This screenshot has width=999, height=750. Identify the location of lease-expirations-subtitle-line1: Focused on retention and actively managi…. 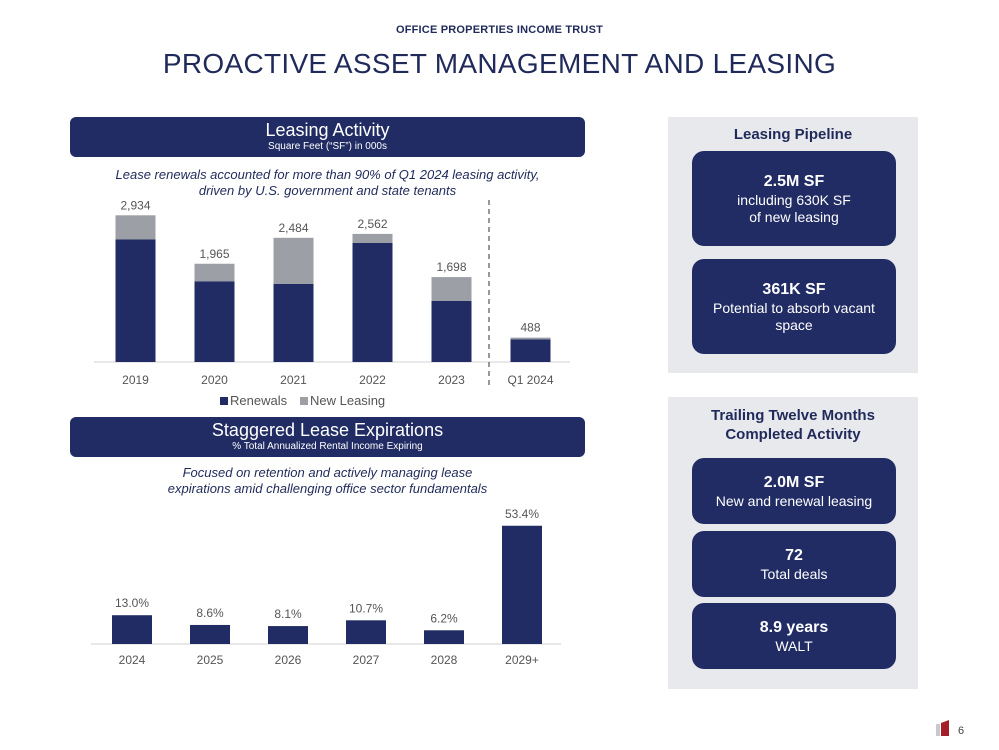
(327, 472).